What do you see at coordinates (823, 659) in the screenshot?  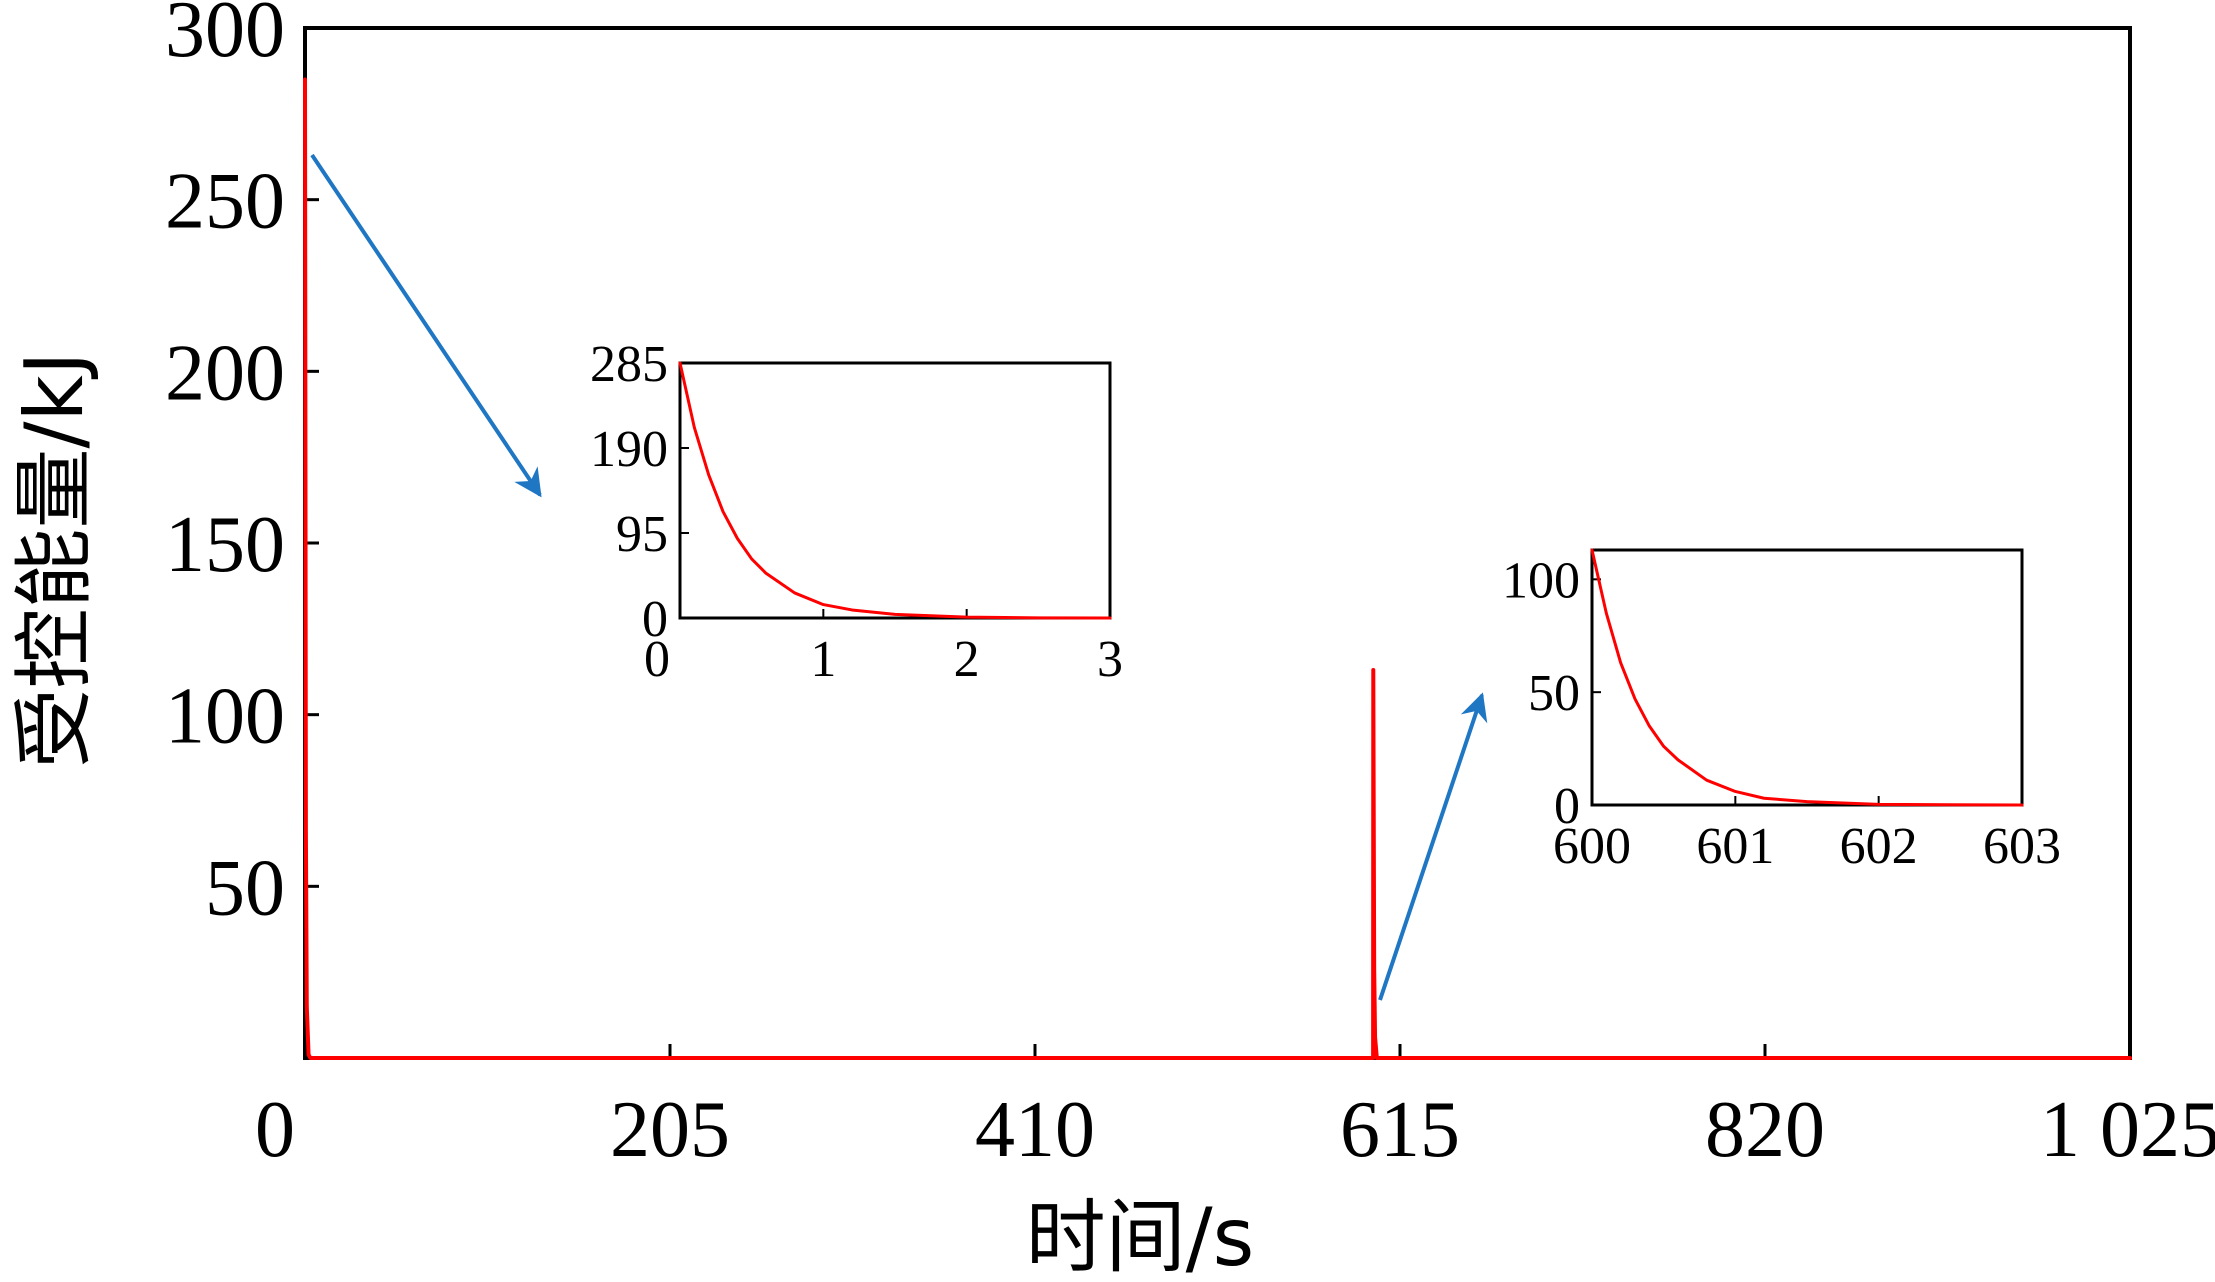 I see `x-tick-label: 1` at bounding box center [823, 659].